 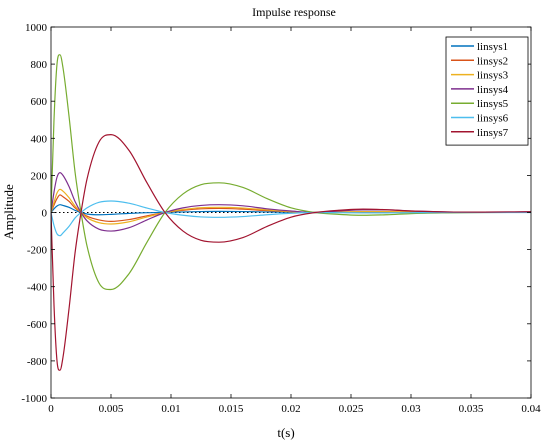 I want to click on legend-label-linsys4: linsys4, so click(x=493, y=90).